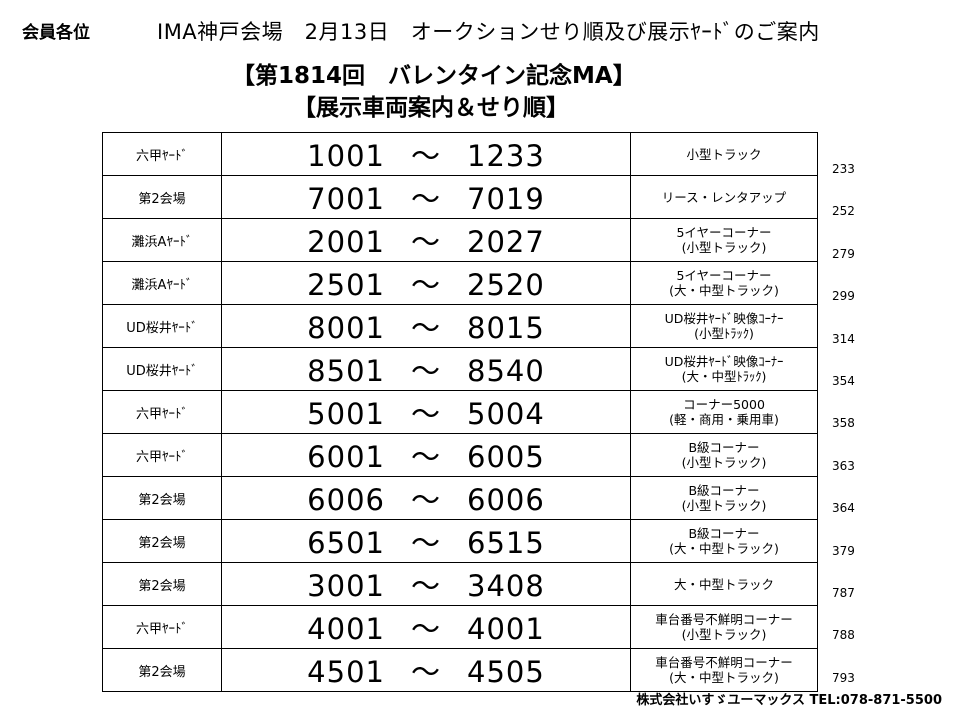 This screenshot has height=720, width=960. What do you see at coordinates (506, 586) in the screenshot?
I see `lot-end: 3408` at bounding box center [506, 586].